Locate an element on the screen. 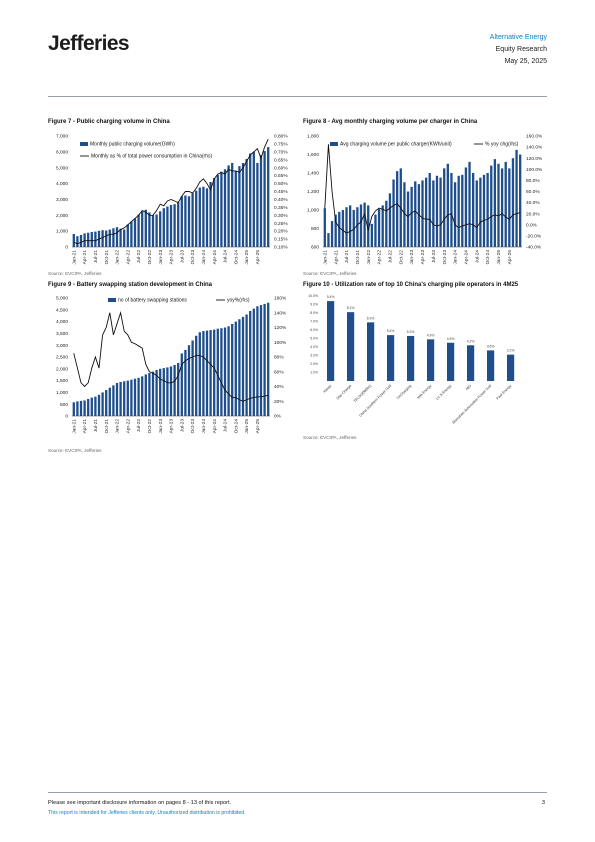 The image size is (595, 842). fig10-tick-label: 4.0% is located at coordinates (314, 347).